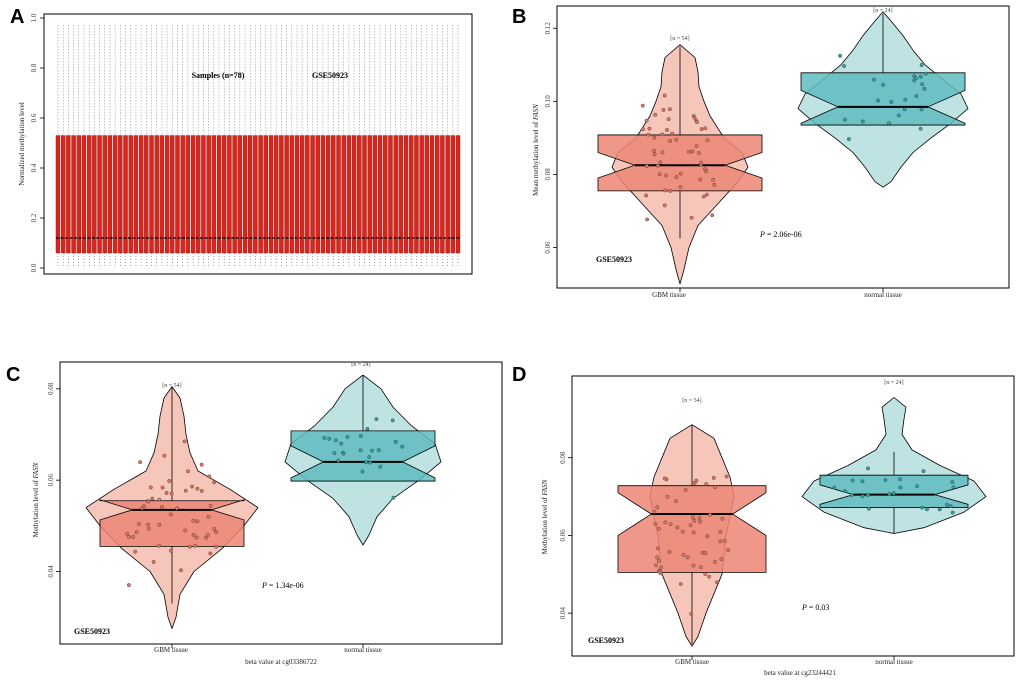 The height and width of the screenshot is (680, 1020). Describe the element at coordinates (783, 234) in the screenshot. I see `panel-b-p-value: = 2.06e-06` at that location.